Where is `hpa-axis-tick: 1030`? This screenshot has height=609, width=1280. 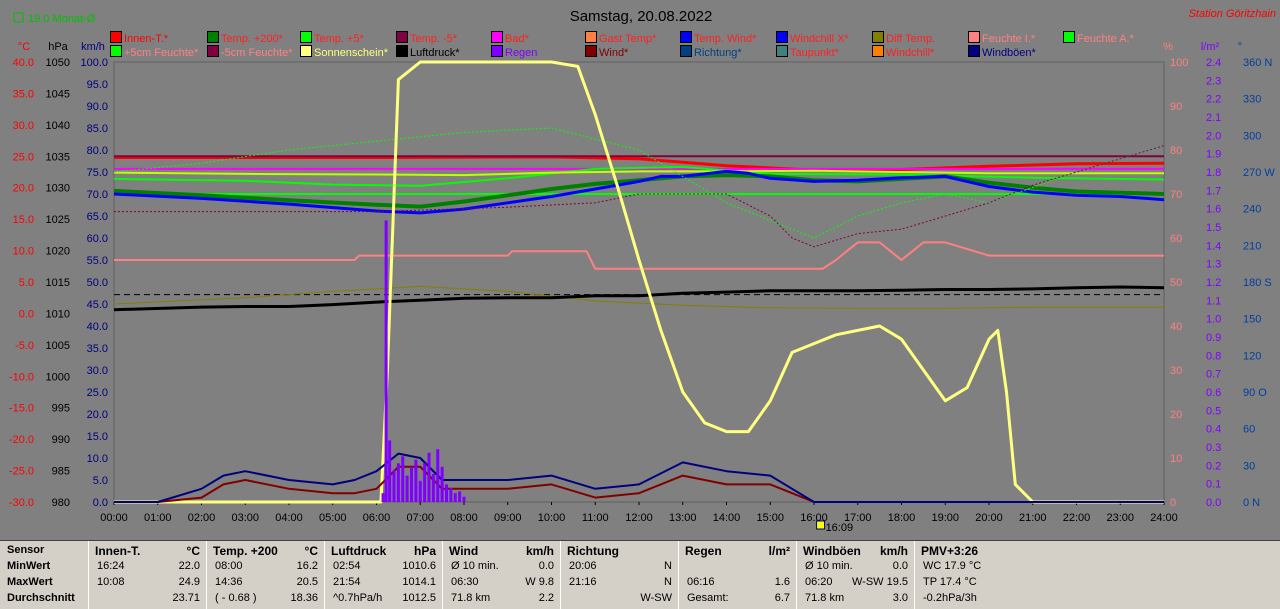
hpa-axis-tick: 1030 is located at coordinates (58, 189).